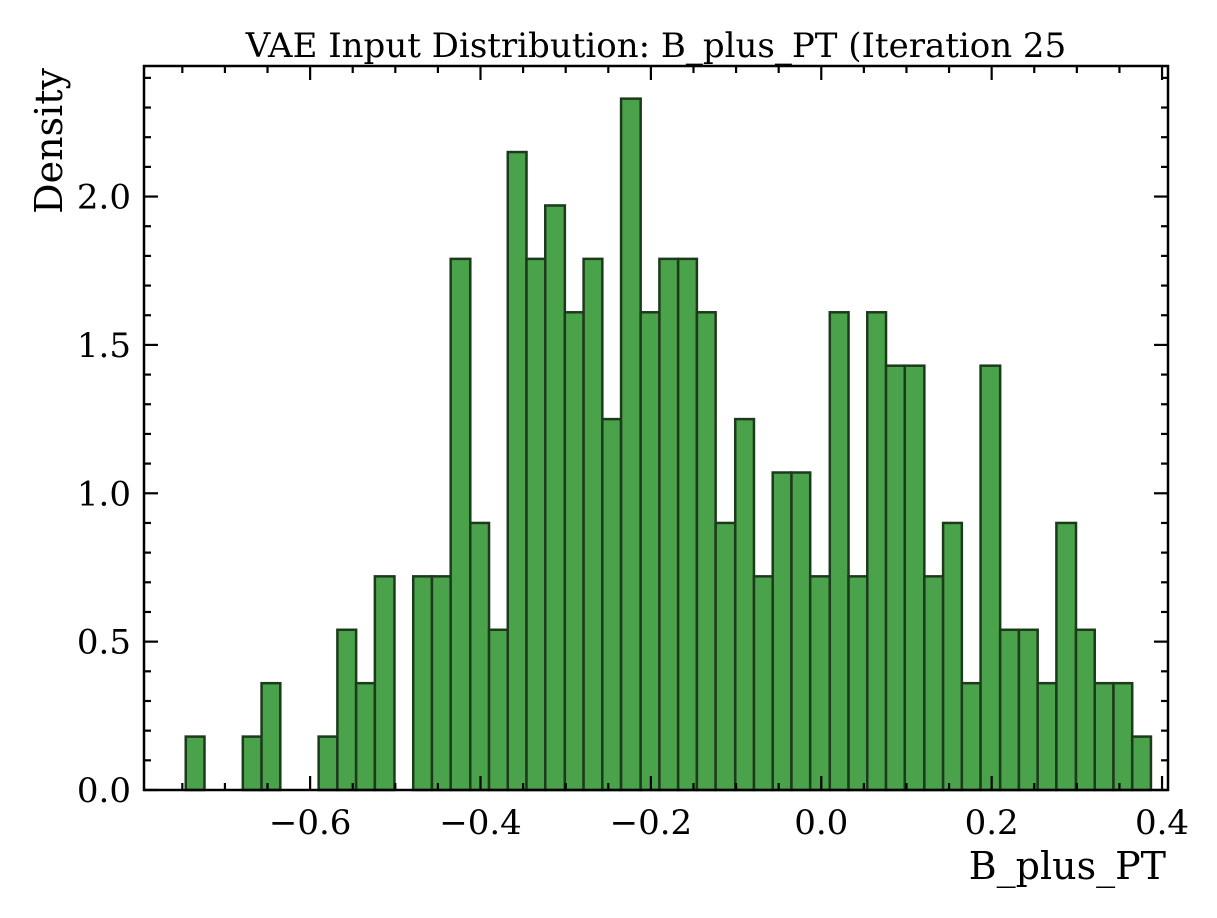 This screenshot has width=1217, height=918. I want to click on x-tick-label: 0.4, so click(1162, 823).